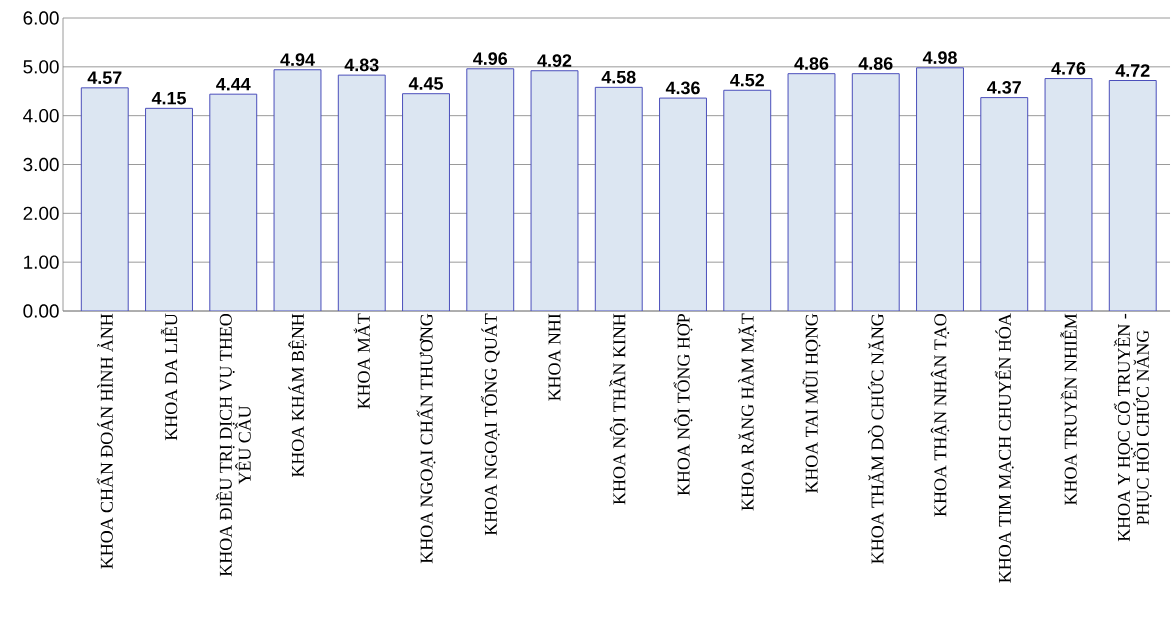 Image resolution: width=1173 pixels, height=619 pixels. Describe the element at coordinates (41, 213) in the screenshot. I see `y-tick-label: 2.00` at that location.